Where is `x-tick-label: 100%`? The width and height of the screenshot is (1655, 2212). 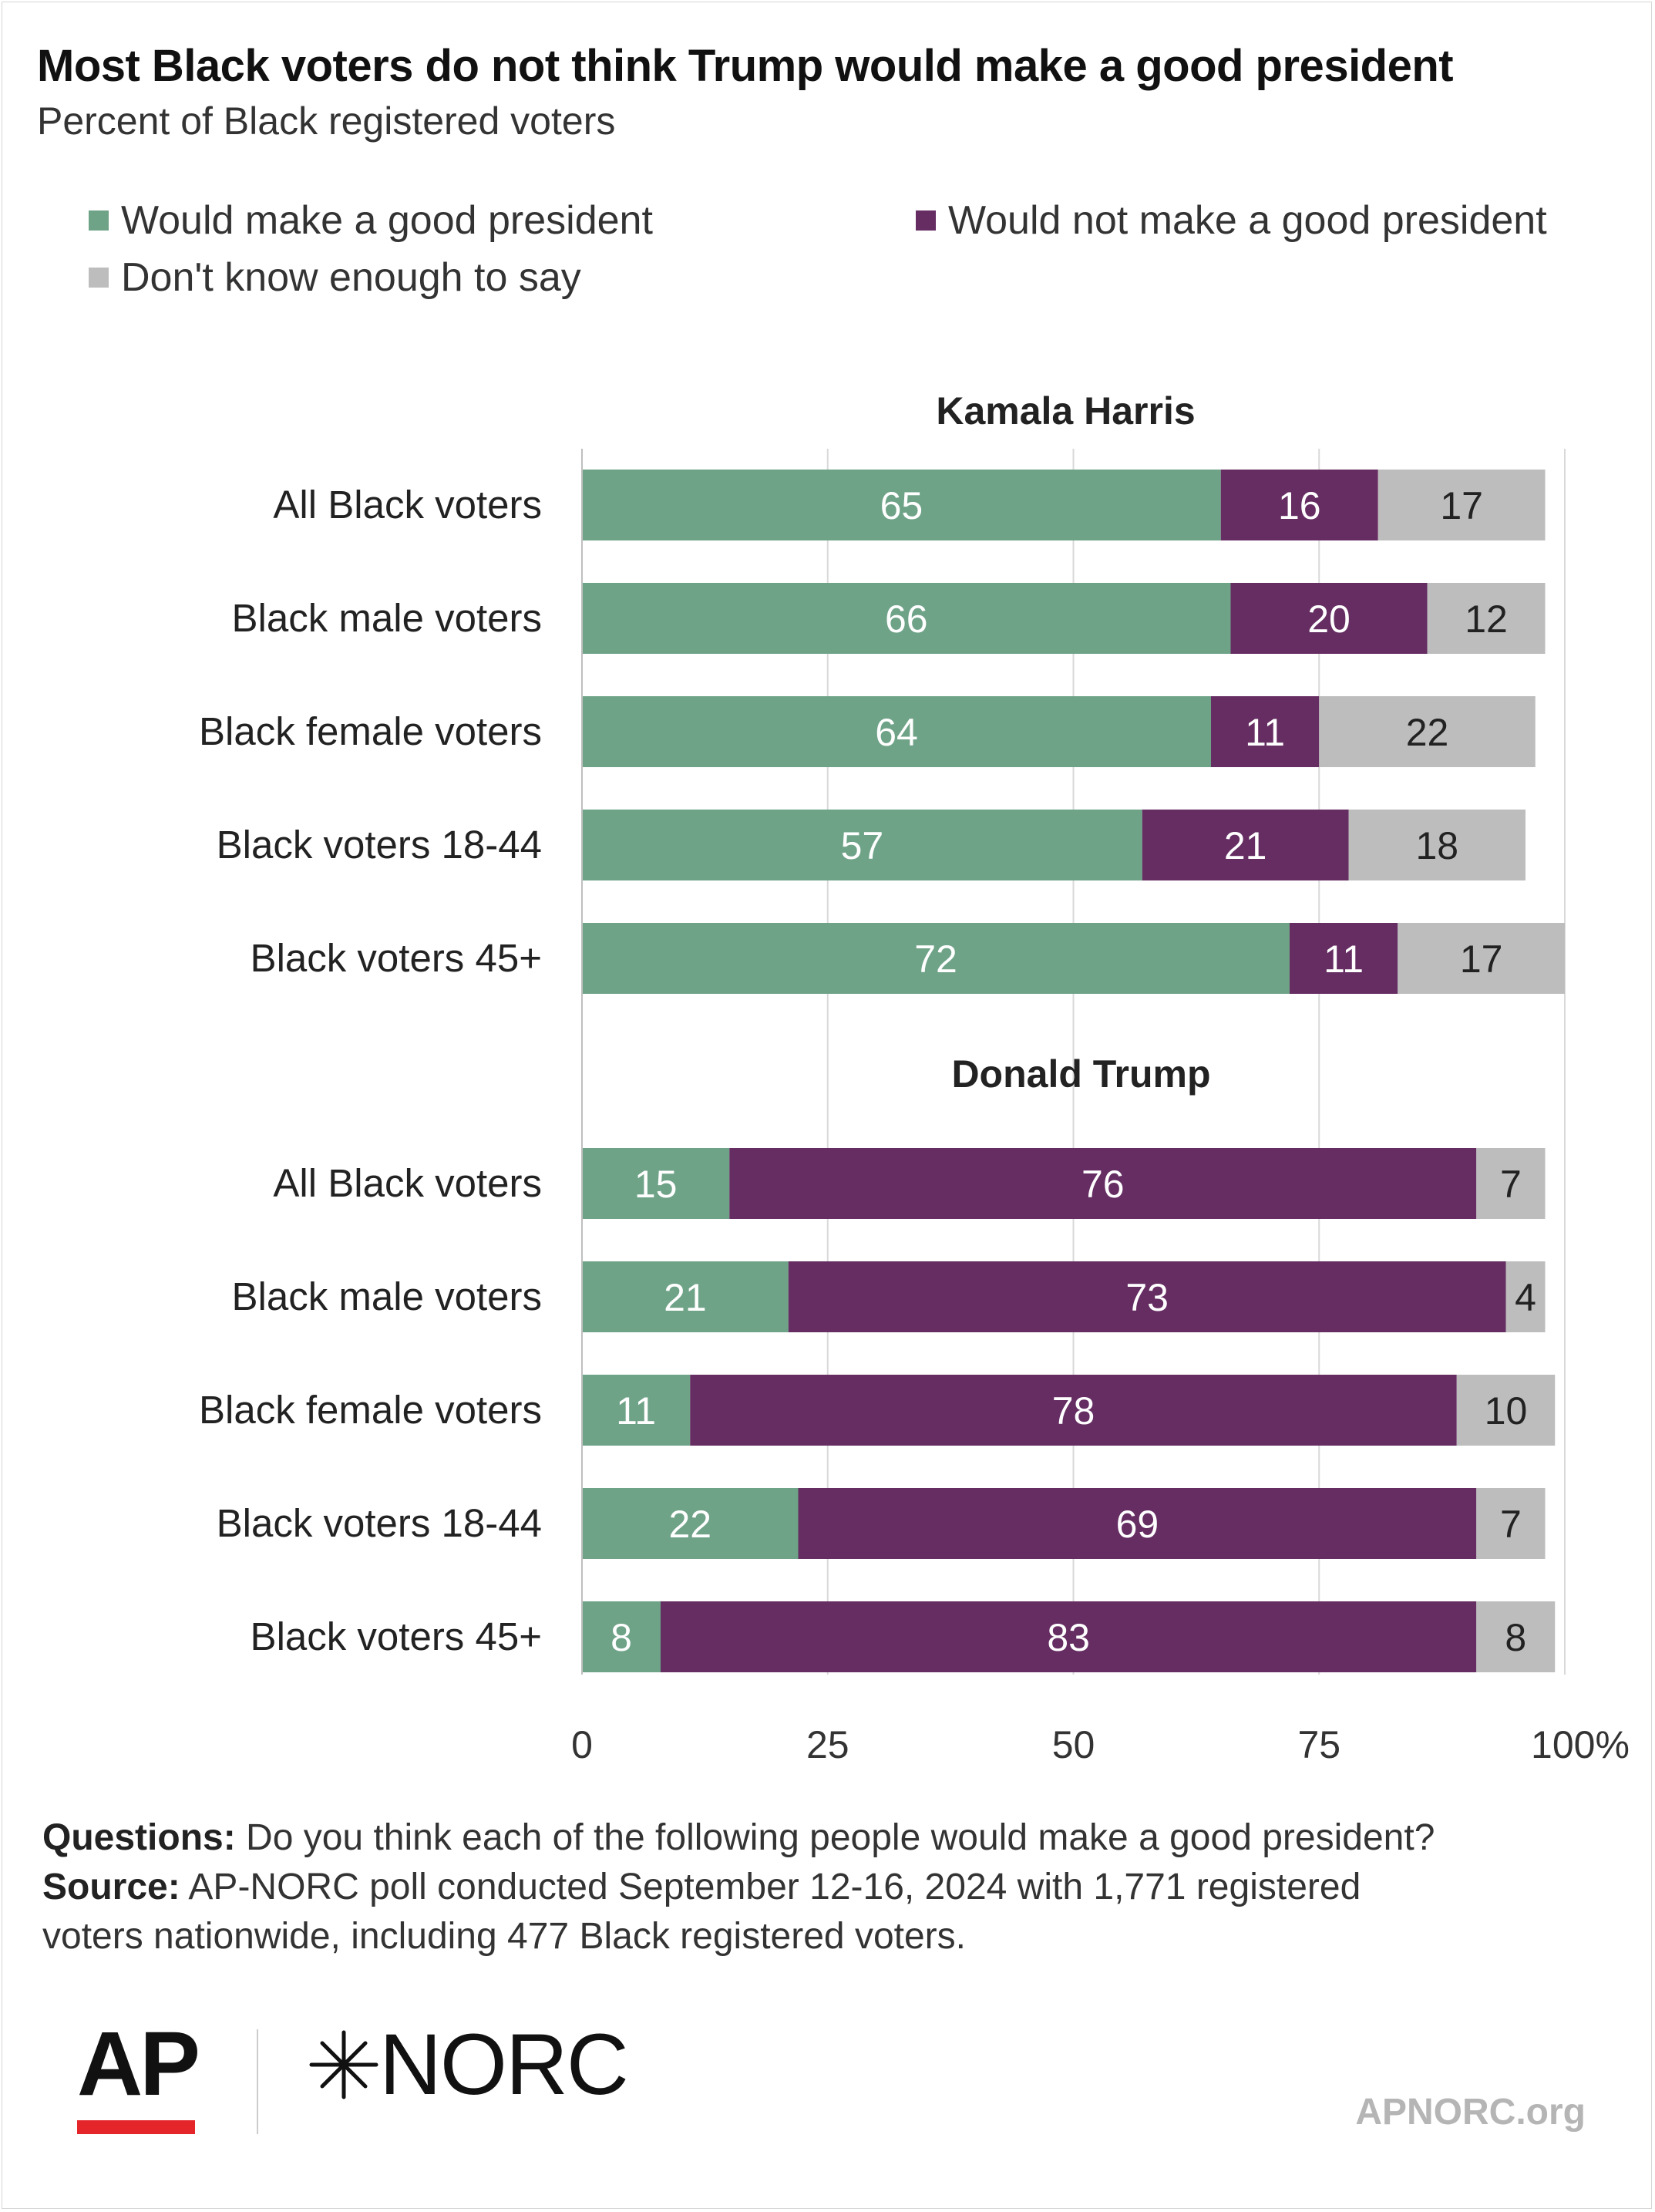 x-tick-label: 100% is located at coordinates (1581, 1744).